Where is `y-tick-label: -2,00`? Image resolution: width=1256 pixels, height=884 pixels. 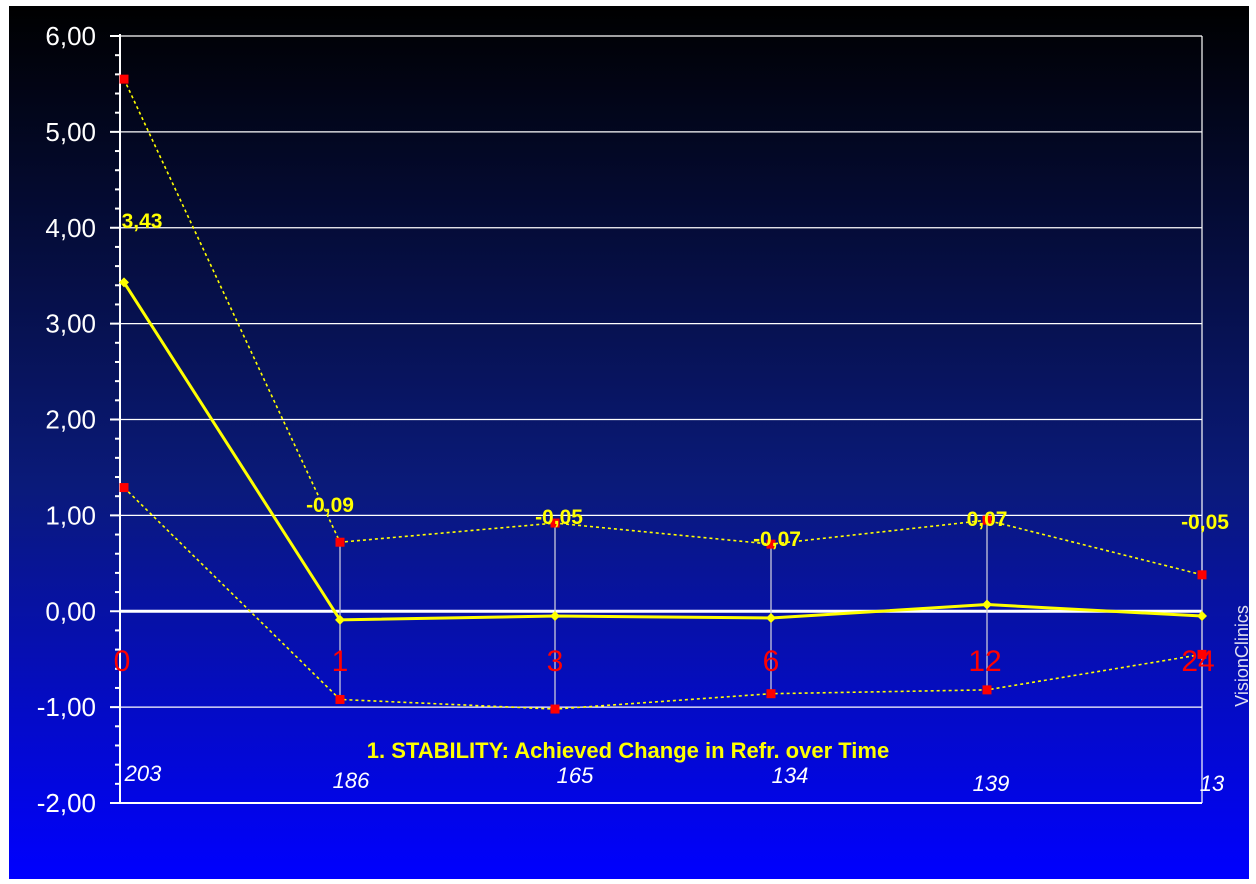
y-tick-label: -2,00 is located at coordinates (66, 803).